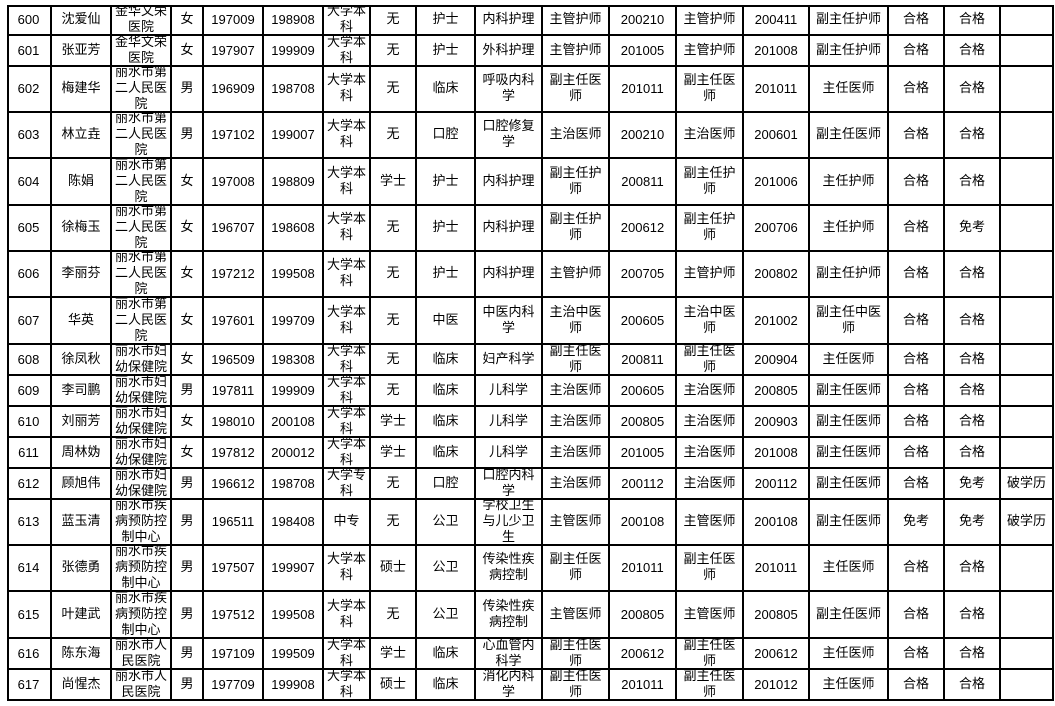  Describe the element at coordinates (776, 273) in the screenshot. I see `cell-text: 200802` at that location.